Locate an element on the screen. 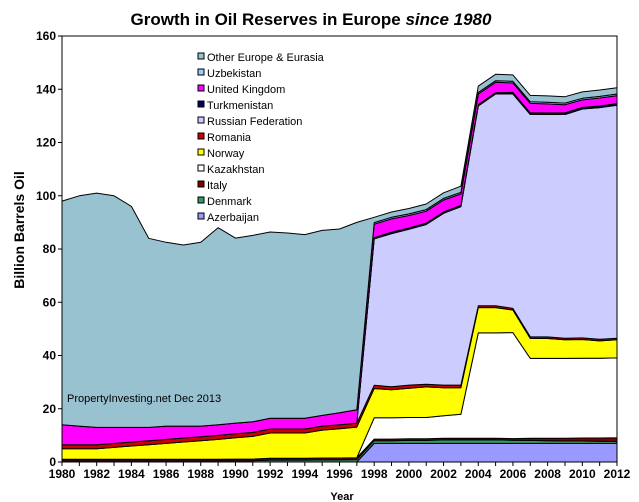  legend-swatch-turkmenistan is located at coordinates (201, 104).